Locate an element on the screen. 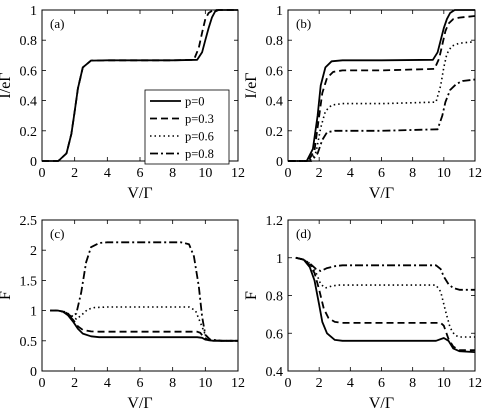 The width and height of the screenshot is (485, 415). y-tick-label: 1.5 is located at coordinates (29, 281).